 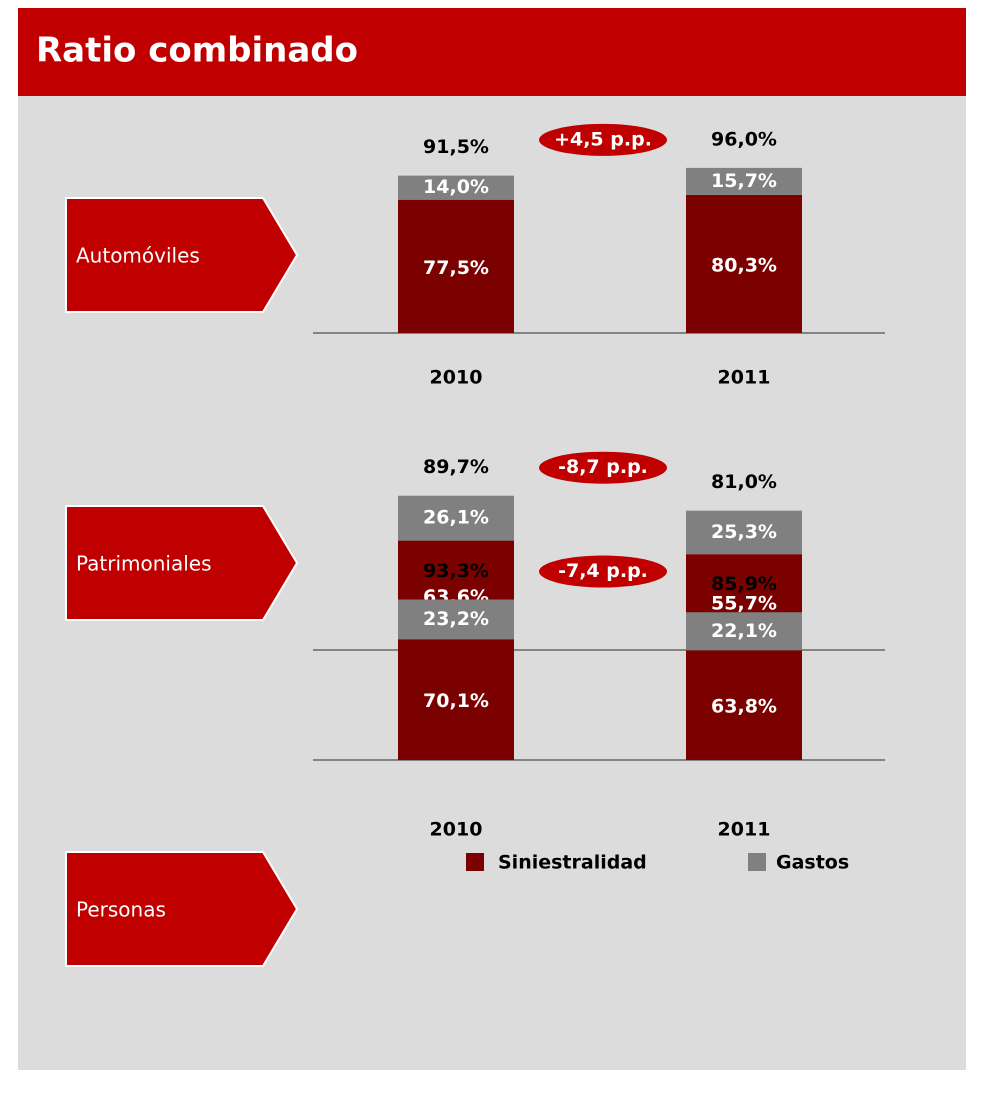 I want to click on annotation: +4,5 p.p., so click(x=603, y=139).